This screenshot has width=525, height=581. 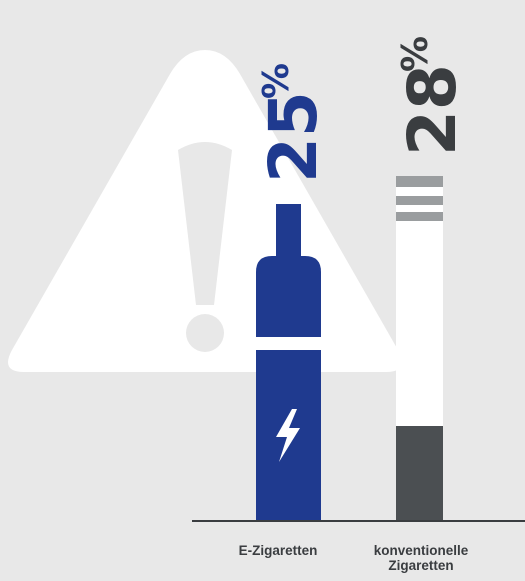 What do you see at coordinates (421, 558) in the screenshot?
I see `category-label-konventionelle-zigaretten: konventionelle Zigaretten` at bounding box center [421, 558].